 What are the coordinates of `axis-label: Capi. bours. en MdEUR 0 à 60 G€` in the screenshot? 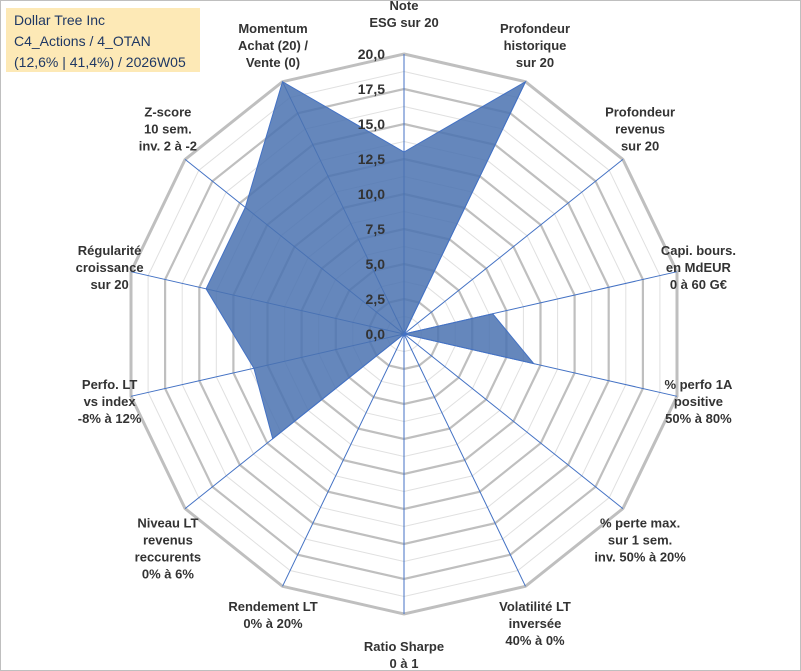 It's located at (698, 267).